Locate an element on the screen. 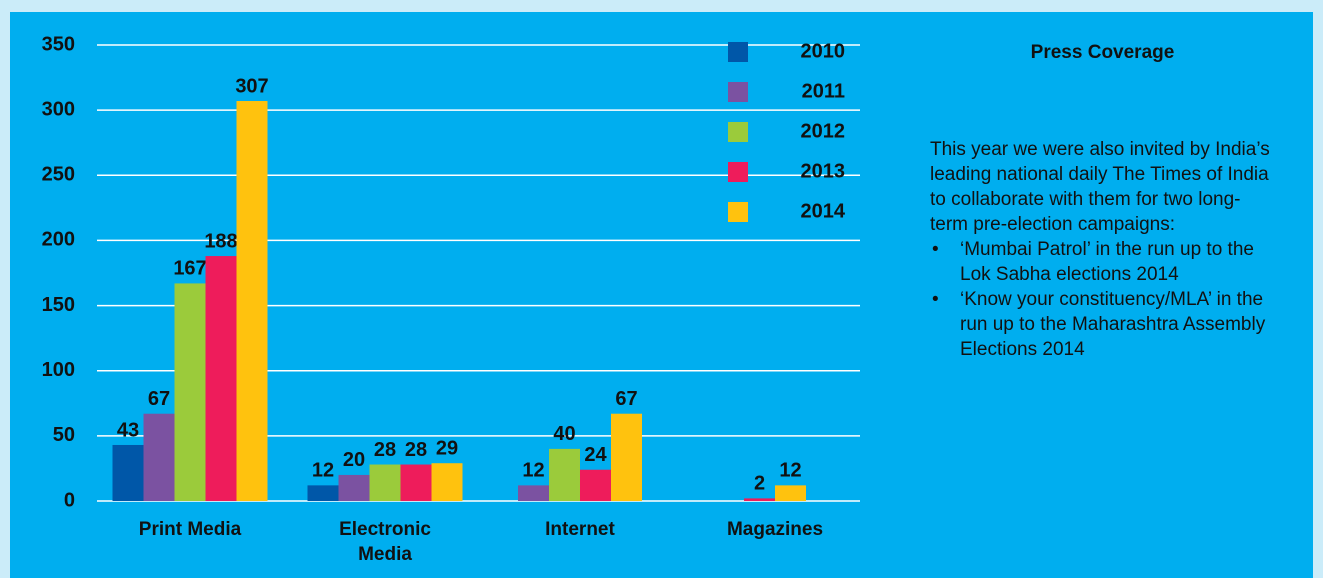 The height and width of the screenshot is (578, 1323). x-tick-label: Internet is located at coordinates (580, 529).